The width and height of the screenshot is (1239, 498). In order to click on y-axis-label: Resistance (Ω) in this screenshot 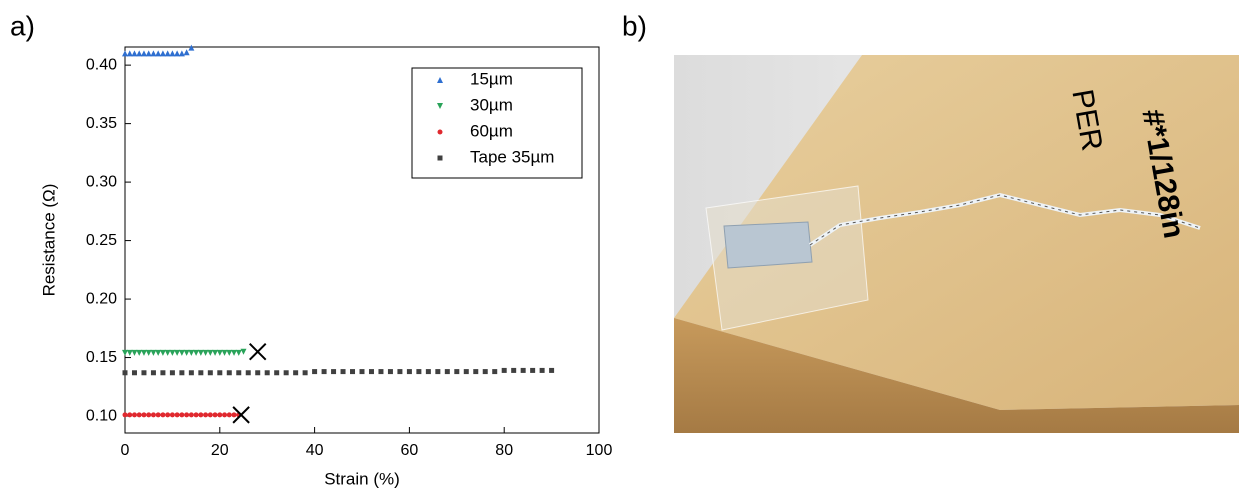, I will do `click(48, 240)`.